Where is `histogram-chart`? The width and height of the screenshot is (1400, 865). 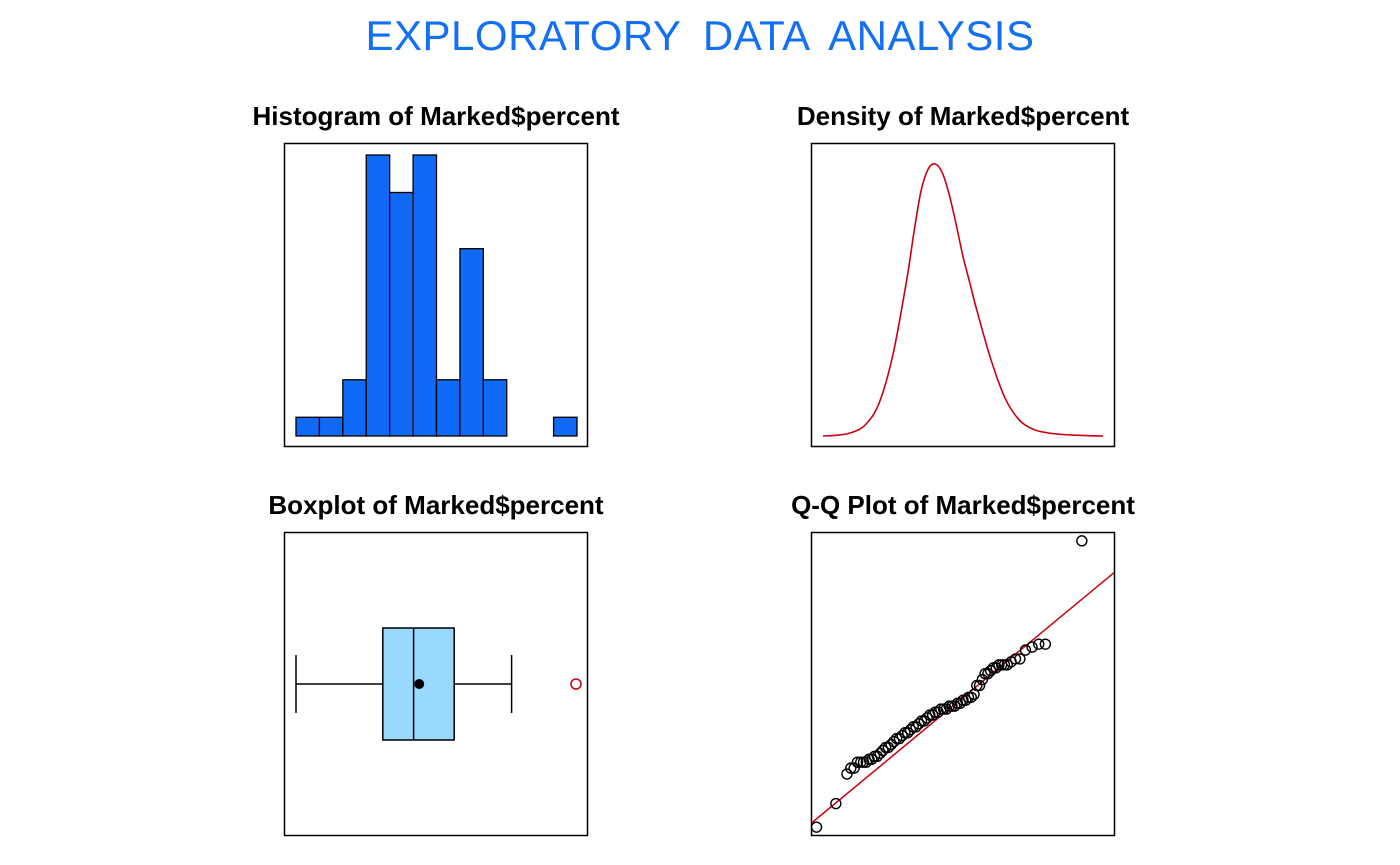 histogram-chart is located at coordinates (436, 295).